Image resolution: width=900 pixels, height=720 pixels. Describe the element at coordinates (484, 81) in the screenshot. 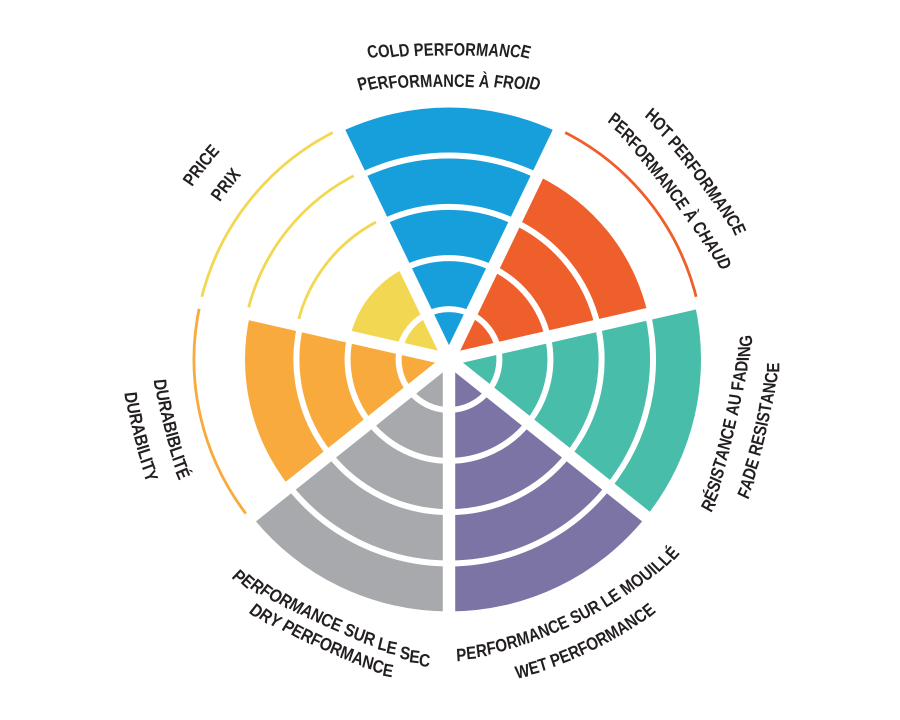

I see `svg-text: À` at that location.